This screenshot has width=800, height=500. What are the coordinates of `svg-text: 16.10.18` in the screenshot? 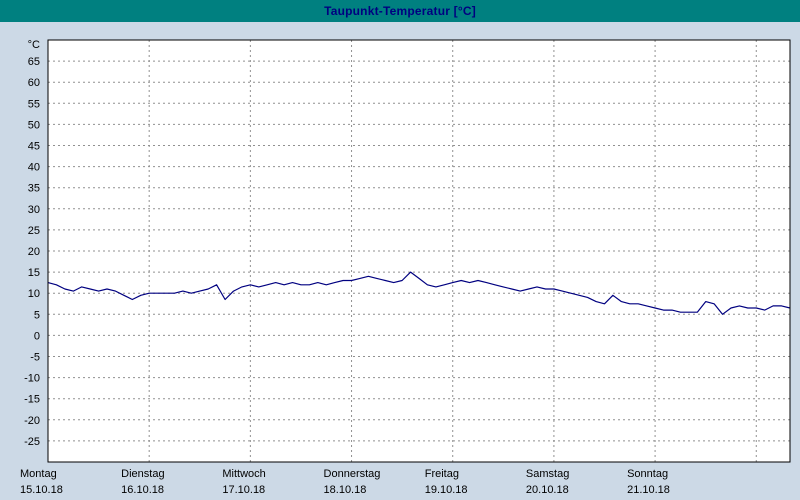 It's located at (142, 490).